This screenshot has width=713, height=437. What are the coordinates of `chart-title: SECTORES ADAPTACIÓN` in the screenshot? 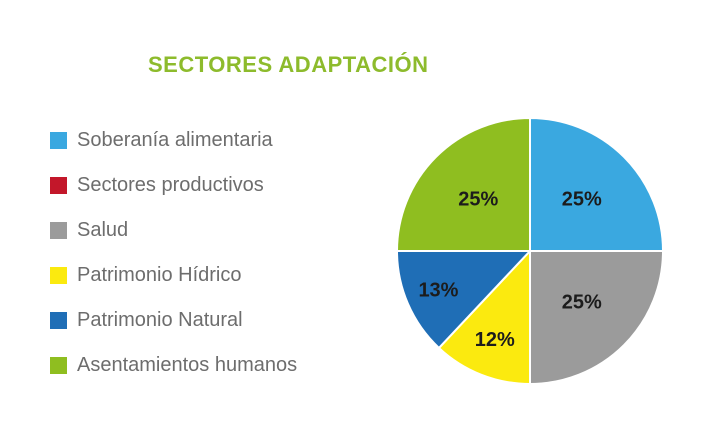 It's located at (288, 64).